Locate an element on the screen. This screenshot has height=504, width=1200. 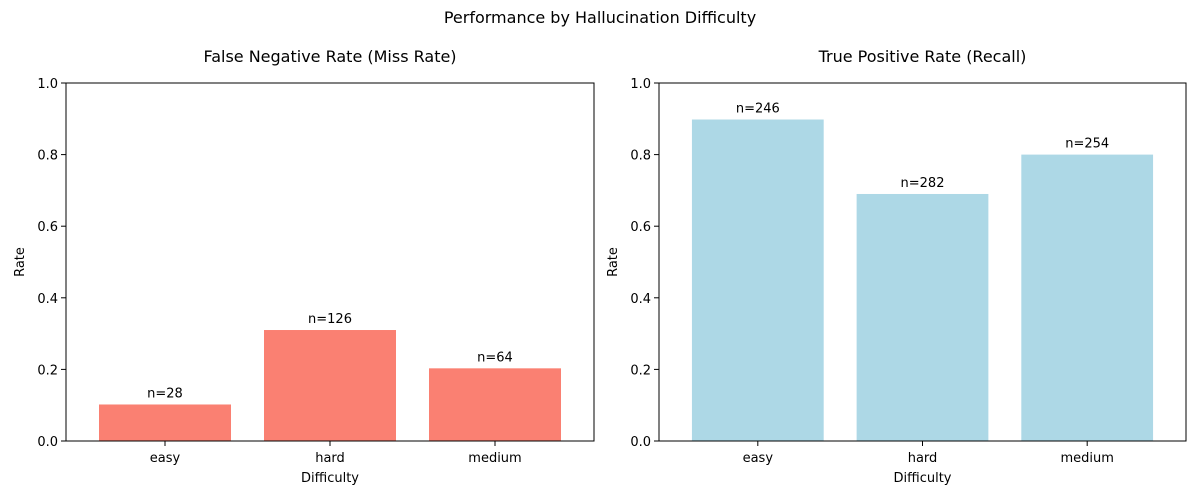
bar-label: n=282 is located at coordinates (923, 183).